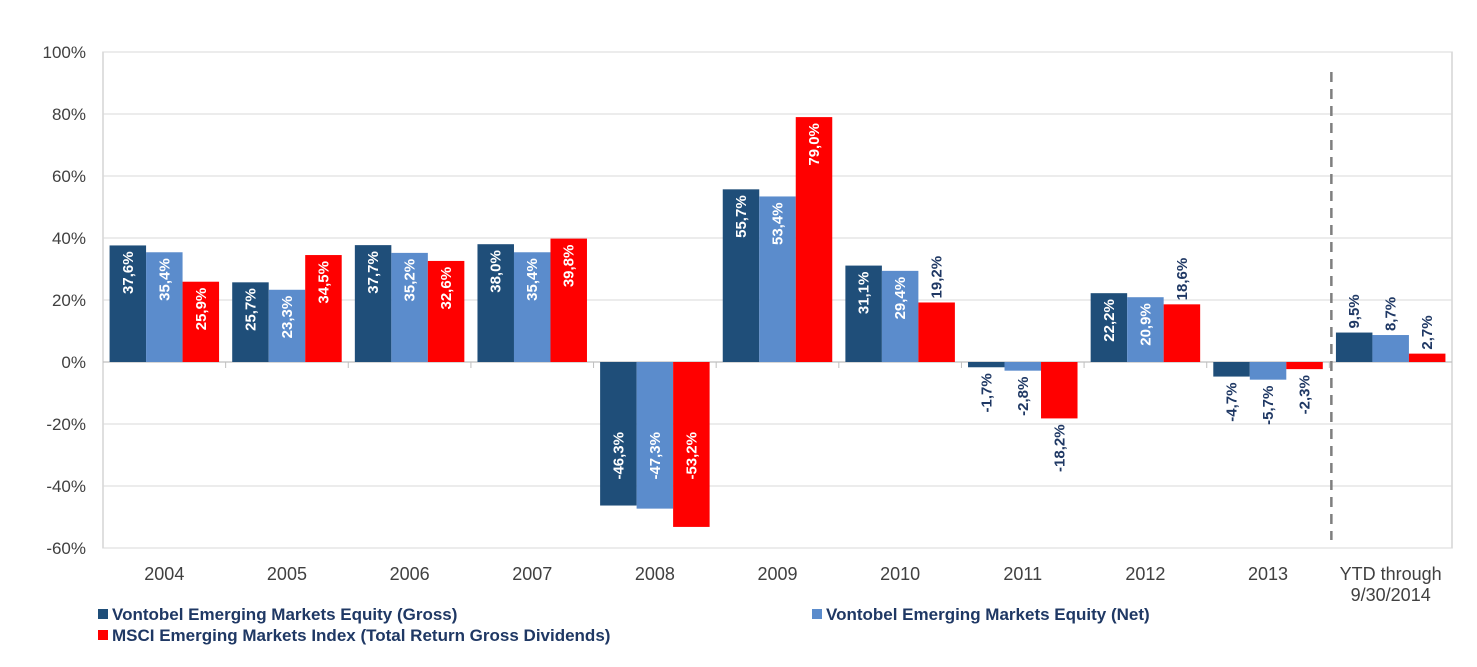 This screenshot has height=667, width=1477. I want to click on data-label: 19,2%, so click(937, 277).